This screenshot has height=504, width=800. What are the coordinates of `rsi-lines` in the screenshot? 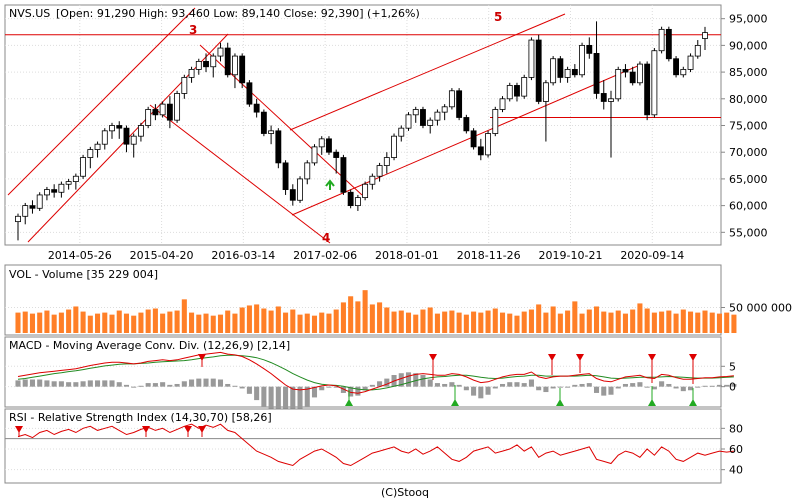 It's located at (375, 445).